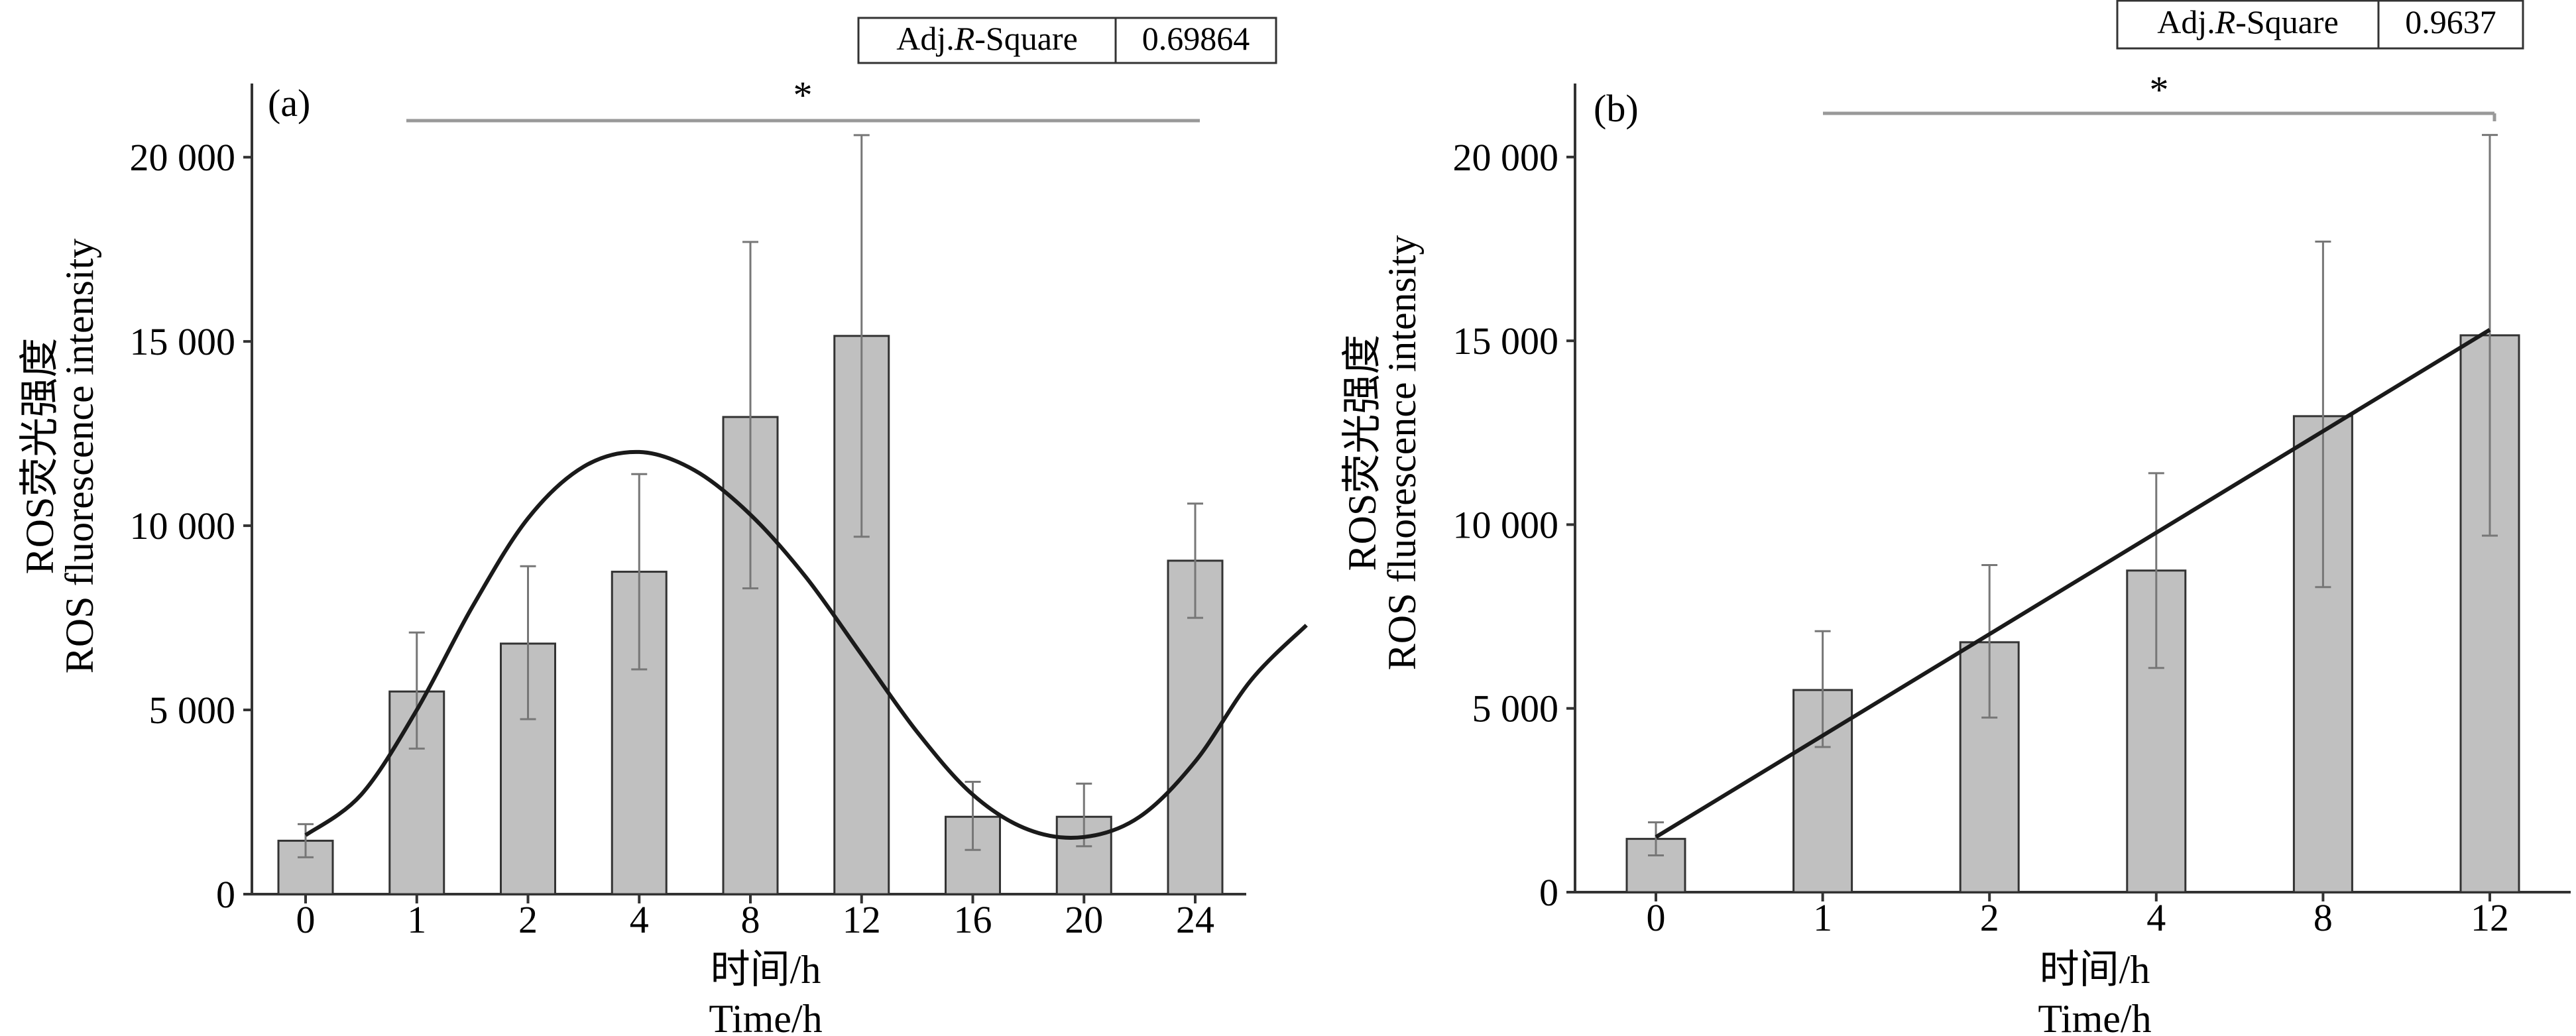 The image size is (2576, 1036). I want to click on fit-table-value: 0.69864, so click(1196, 38).